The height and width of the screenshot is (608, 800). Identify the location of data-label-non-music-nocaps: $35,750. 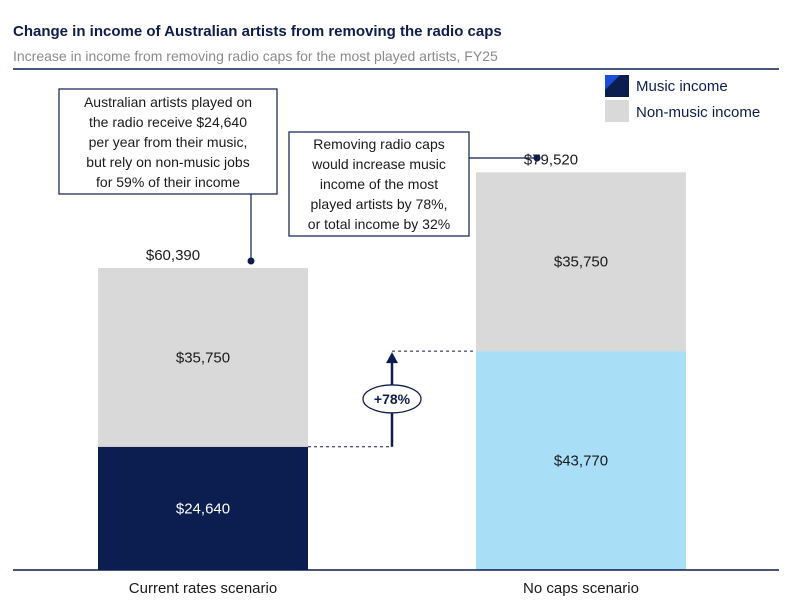
(581, 262).